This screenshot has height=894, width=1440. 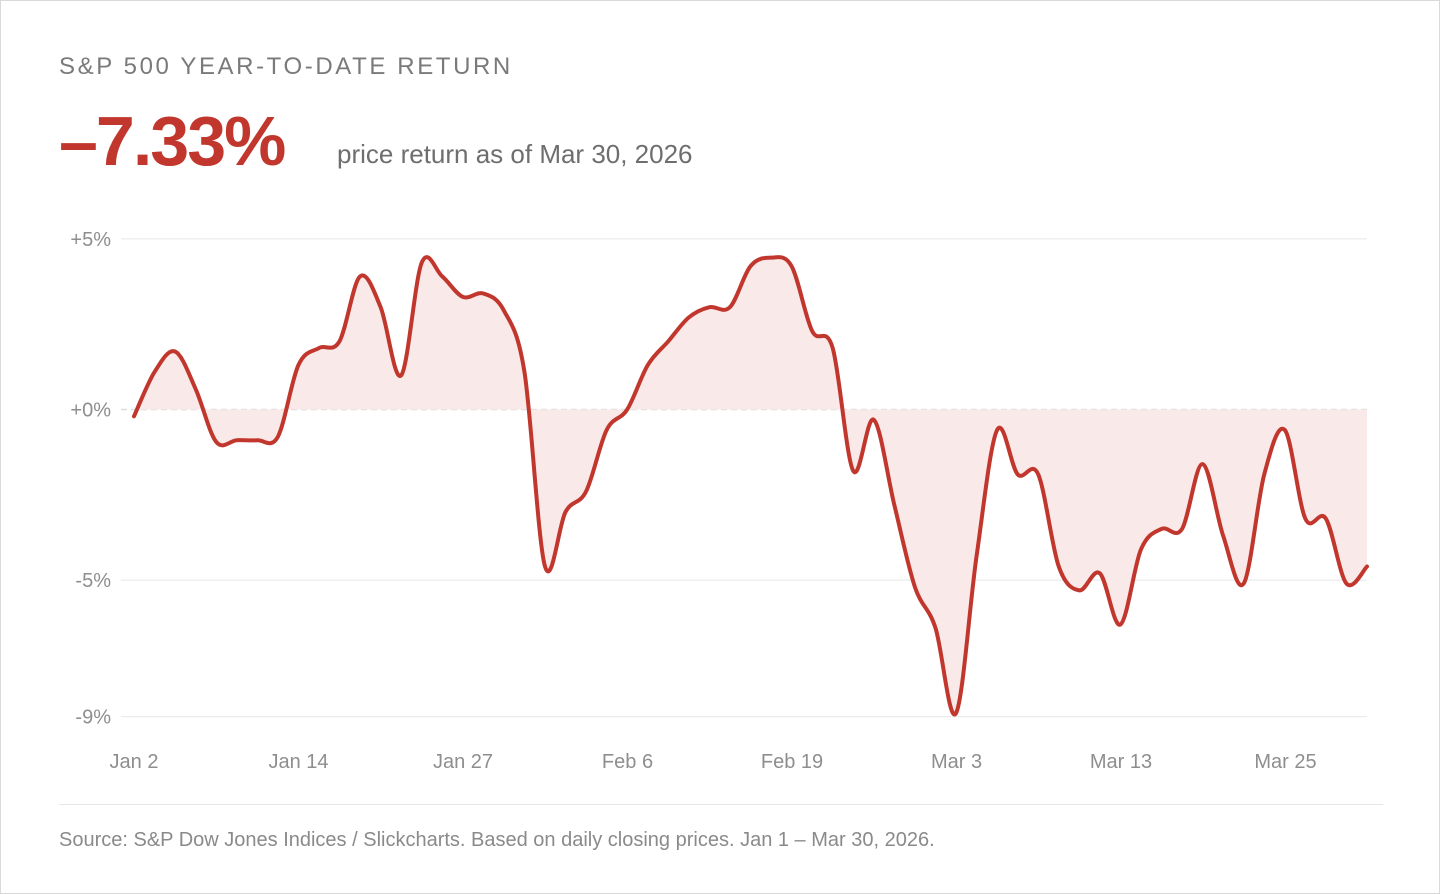 What do you see at coordinates (90, 479) in the screenshot?
I see `y-axis-tick-labels: +5% +0% -5% -9%` at bounding box center [90, 479].